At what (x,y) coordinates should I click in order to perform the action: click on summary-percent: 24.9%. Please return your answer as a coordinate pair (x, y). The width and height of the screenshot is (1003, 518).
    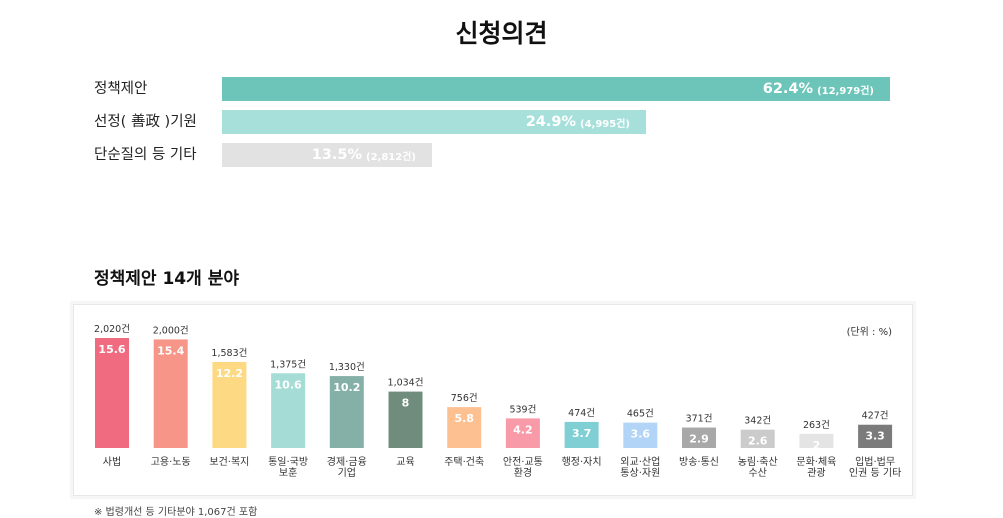
    Looking at the image, I should click on (551, 122).